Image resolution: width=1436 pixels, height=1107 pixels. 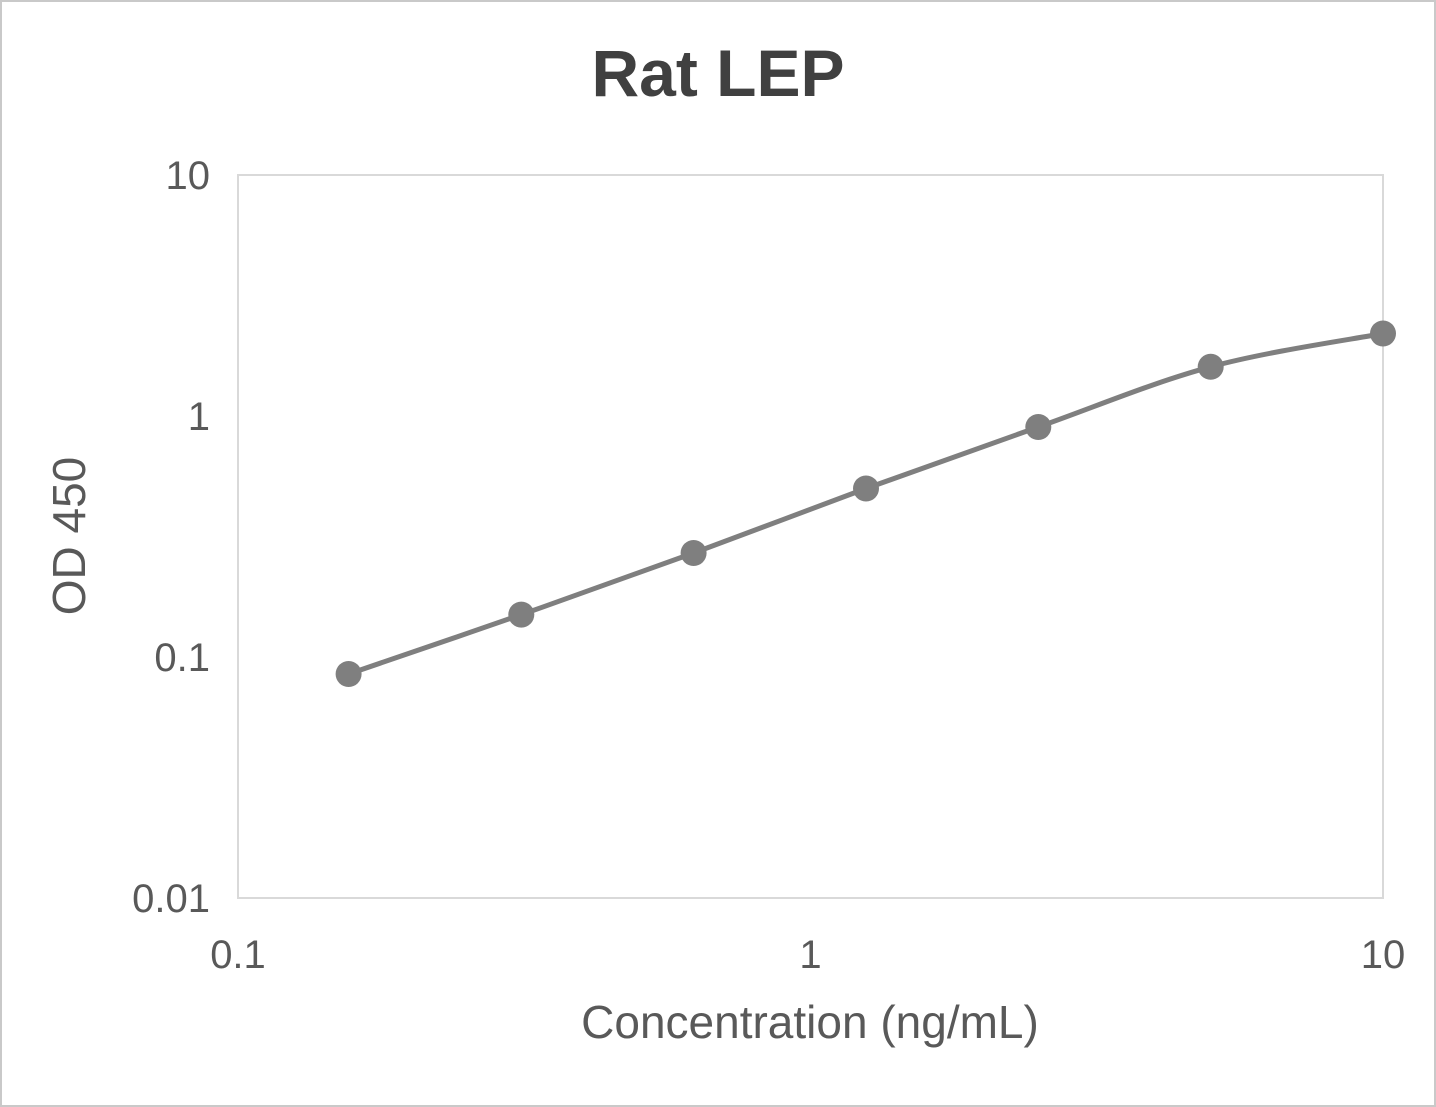 I want to click on x-tick-label: 1, so click(x=810, y=955).